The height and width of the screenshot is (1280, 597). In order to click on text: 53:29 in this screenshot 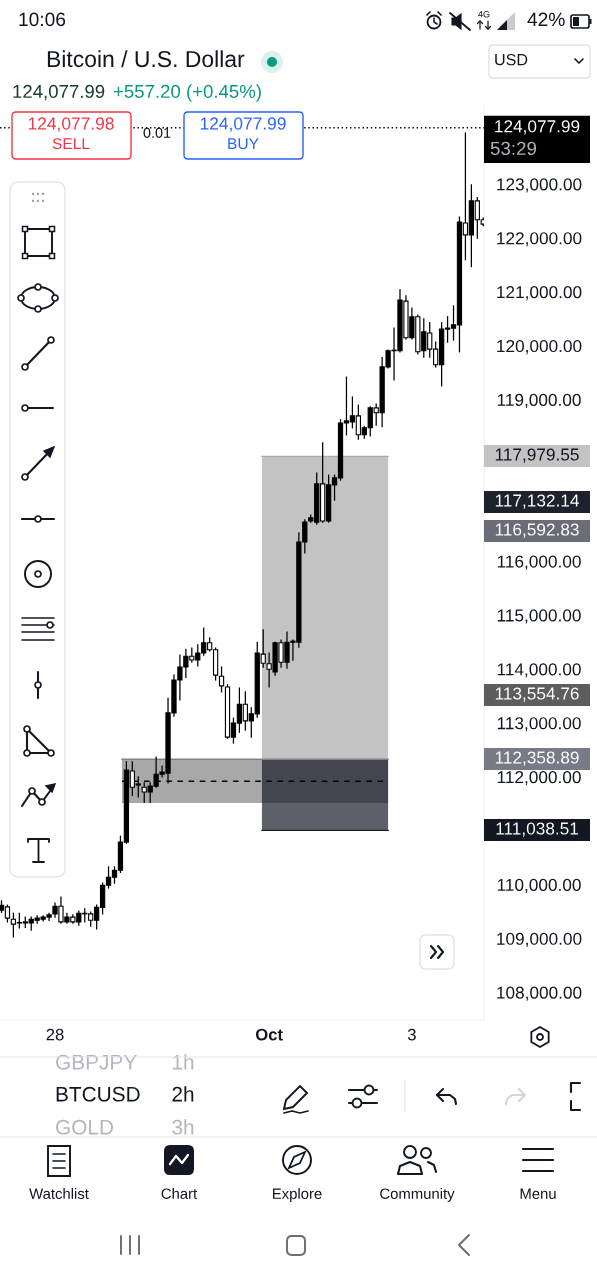, I will do `click(513, 148)`.